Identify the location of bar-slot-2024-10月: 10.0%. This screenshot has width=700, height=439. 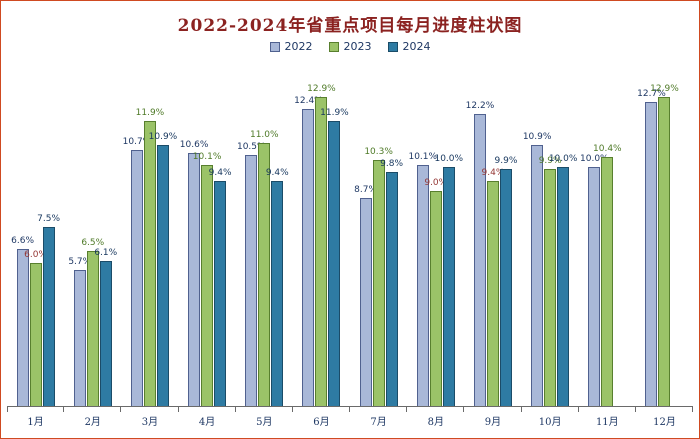
(563, 234).